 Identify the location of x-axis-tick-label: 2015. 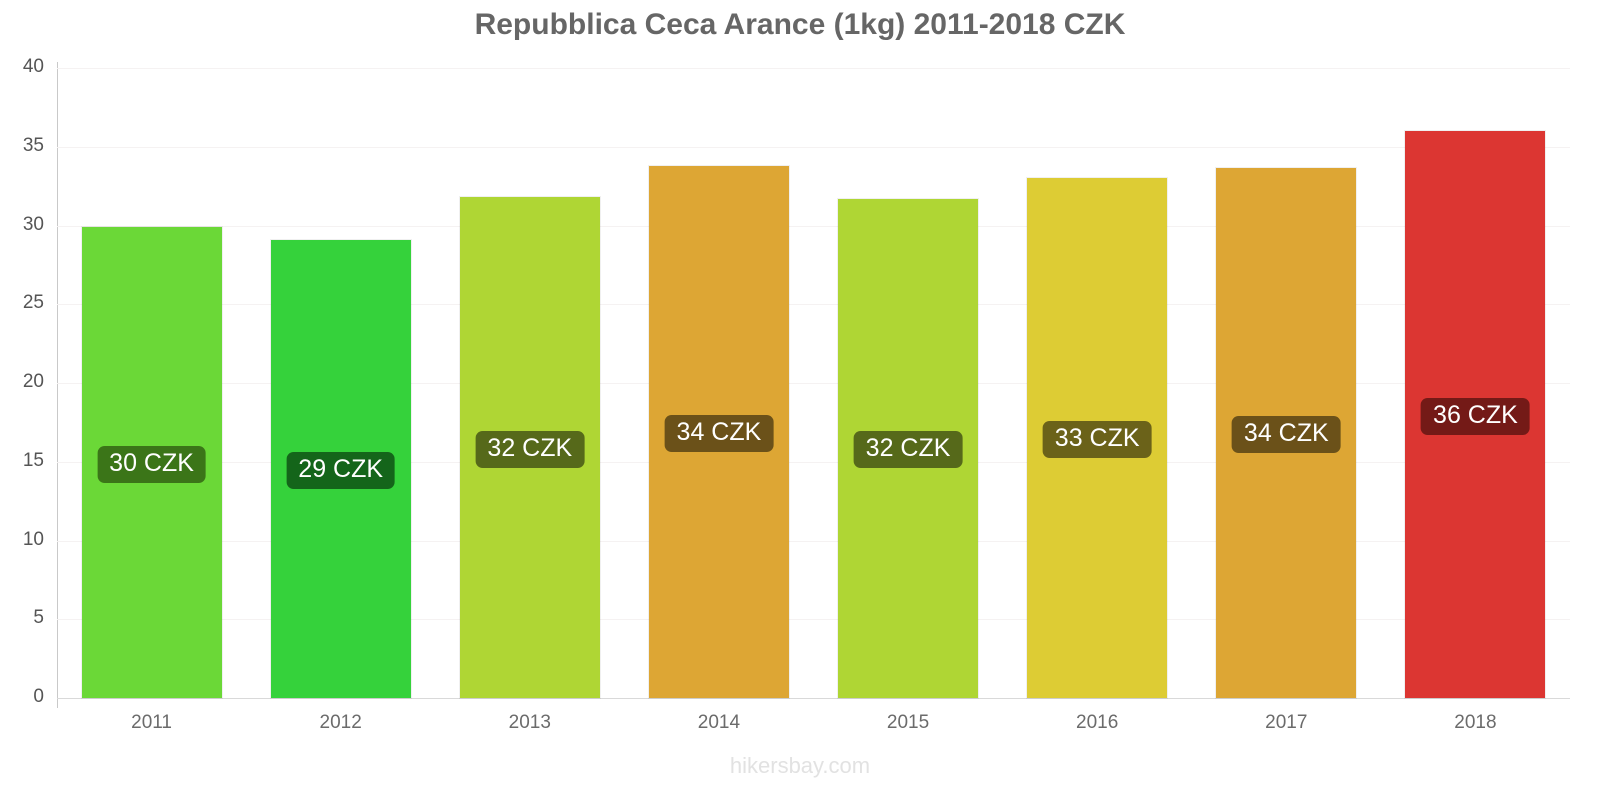
(908, 722).